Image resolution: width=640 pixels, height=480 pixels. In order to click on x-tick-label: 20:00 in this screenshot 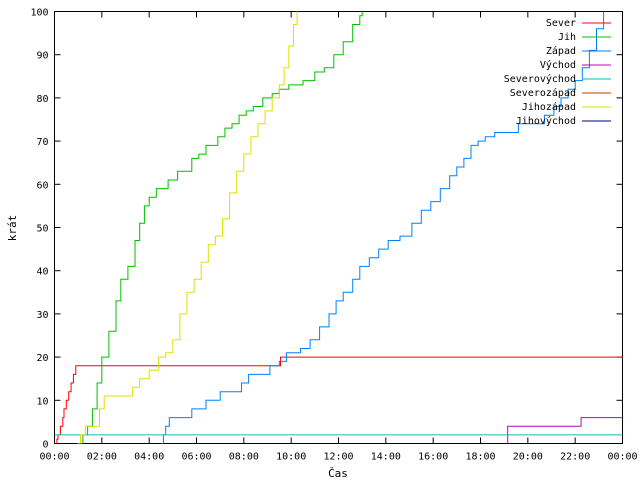, I will do `click(528, 457)`.